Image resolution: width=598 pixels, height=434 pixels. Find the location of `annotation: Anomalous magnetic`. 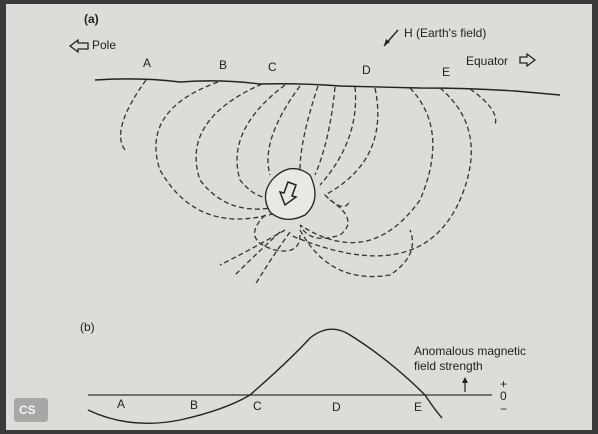

annotation: Anomalous magnetic is located at coordinates (470, 351).